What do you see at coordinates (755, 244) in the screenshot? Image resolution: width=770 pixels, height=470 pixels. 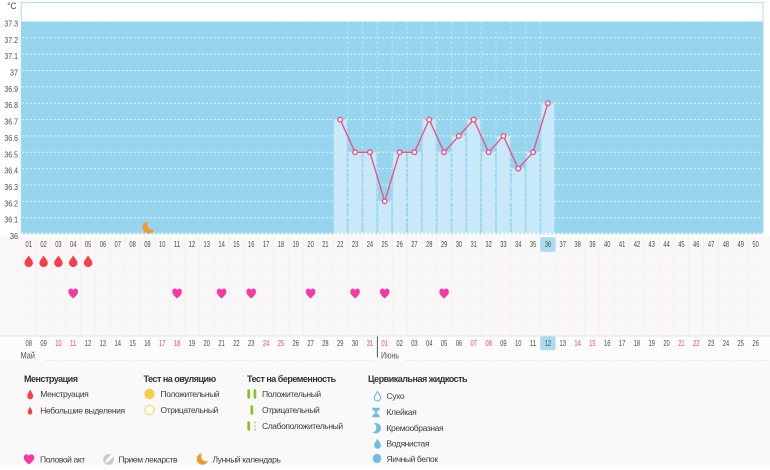 I see `svg-text: 50` at bounding box center [755, 244].